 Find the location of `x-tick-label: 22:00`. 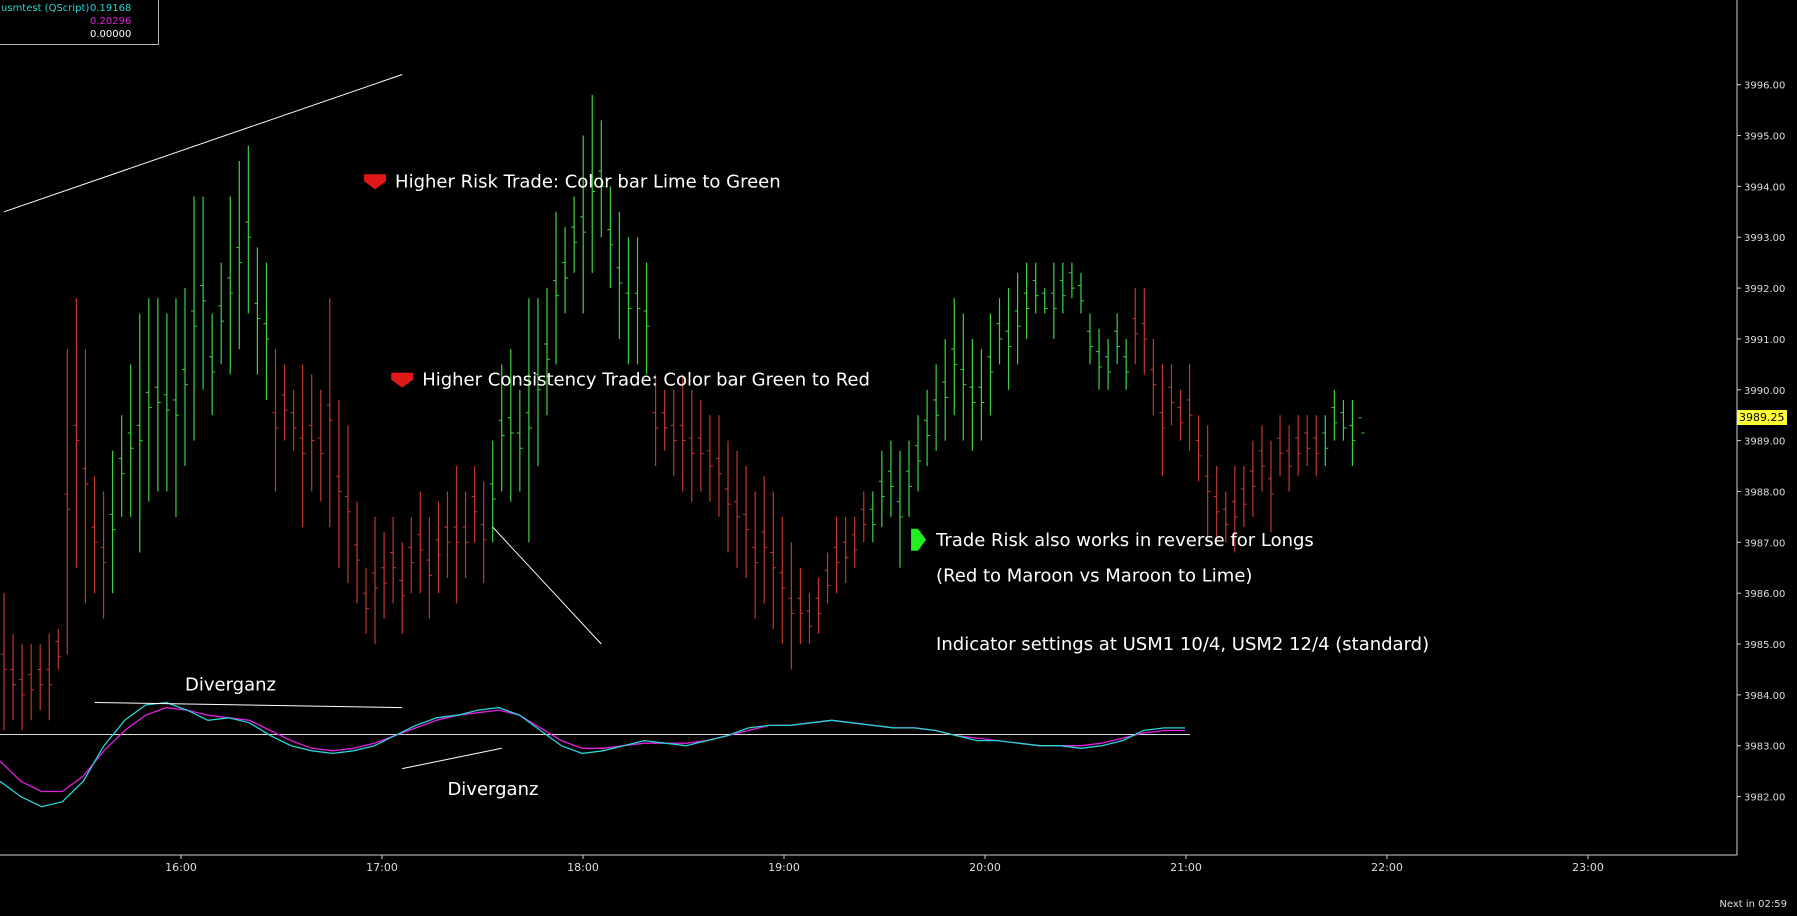

x-tick-label: 22:00 is located at coordinates (1387, 867).